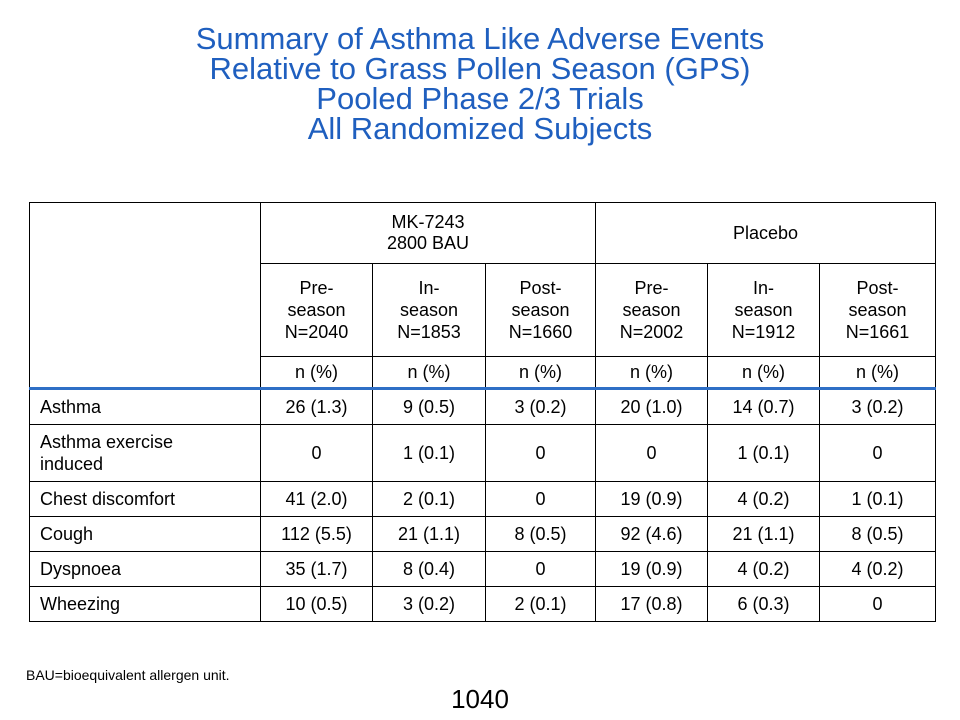 The image size is (960, 720). Describe the element at coordinates (145, 534) in the screenshot. I see `row-label: Cough` at that location.